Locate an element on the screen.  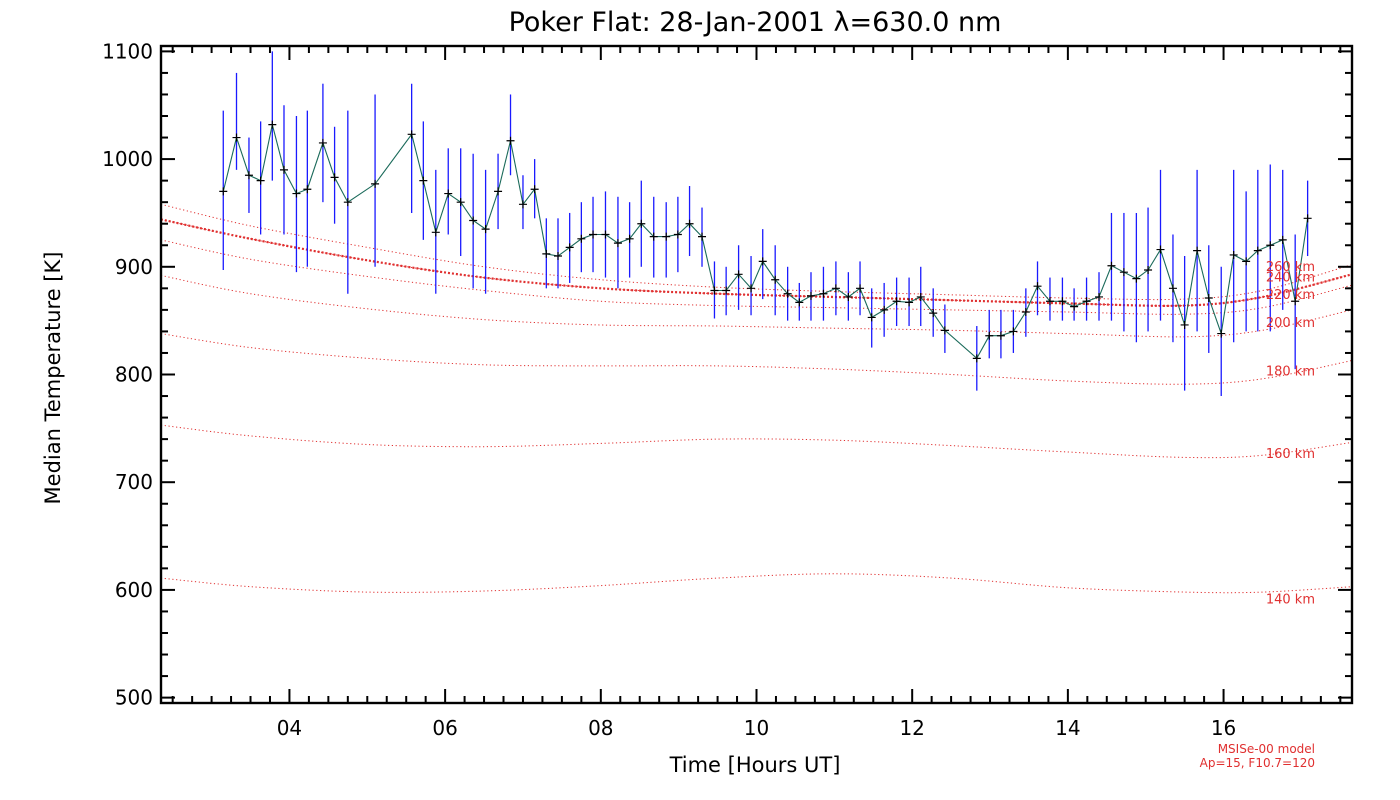
model-label-240-km: 240 km is located at coordinates (1290, 278).